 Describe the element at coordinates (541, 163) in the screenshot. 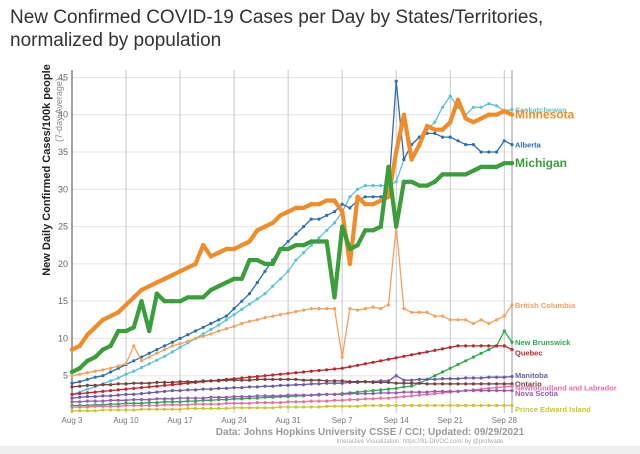

I see `series-end-label: Michigan` at that location.